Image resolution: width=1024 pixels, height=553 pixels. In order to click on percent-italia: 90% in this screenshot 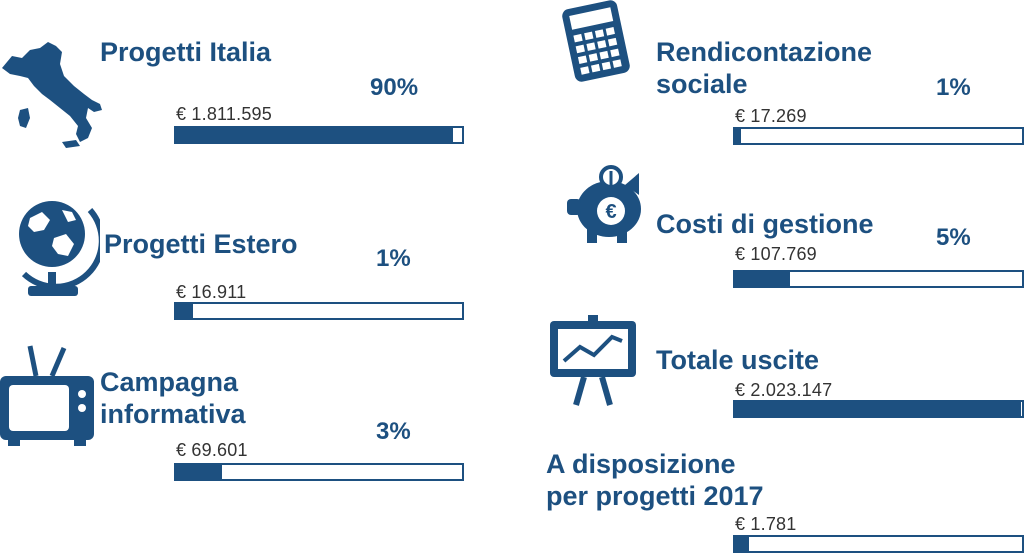, I will do `click(394, 87)`.